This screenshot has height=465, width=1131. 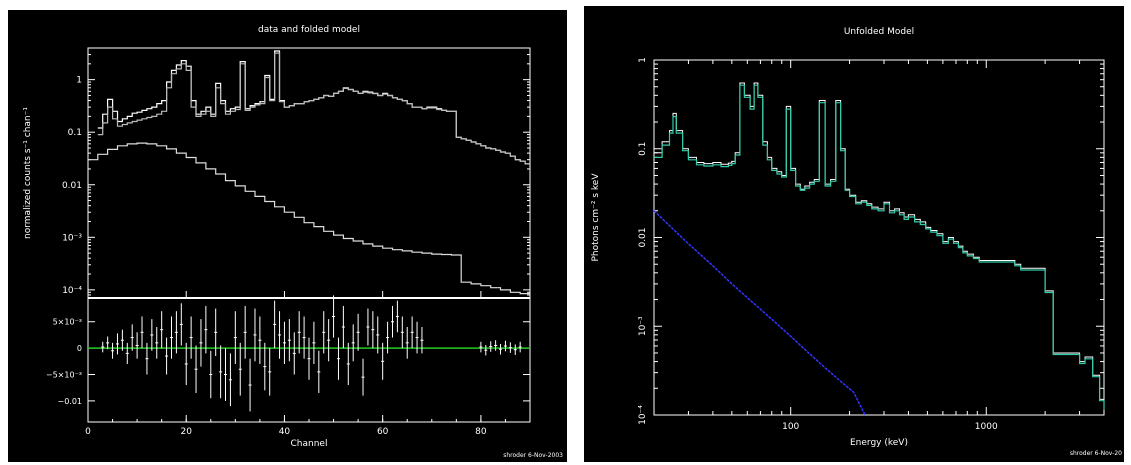 What do you see at coordinates (309, 218) in the screenshot?
I see `left-series-2-line` at bounding box center [309, 218].